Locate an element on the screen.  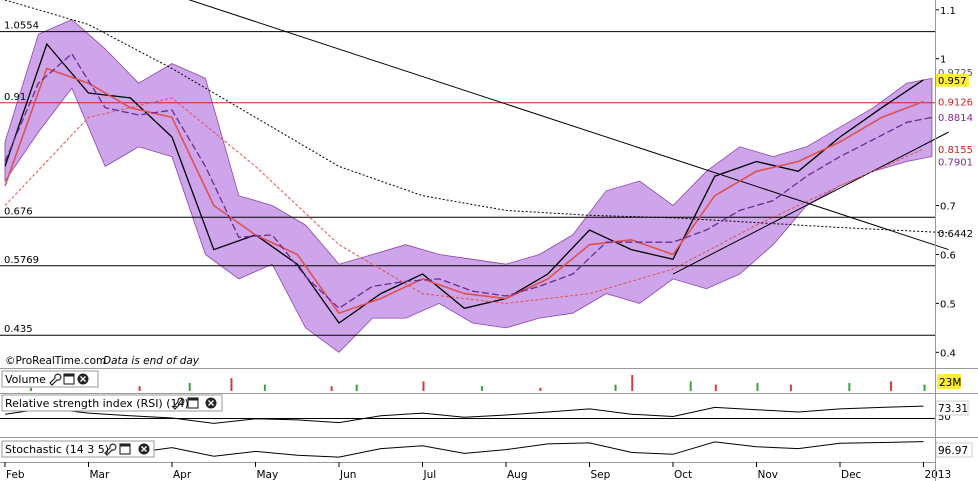
volume-title: Volume is located at coordinates (25, 379).